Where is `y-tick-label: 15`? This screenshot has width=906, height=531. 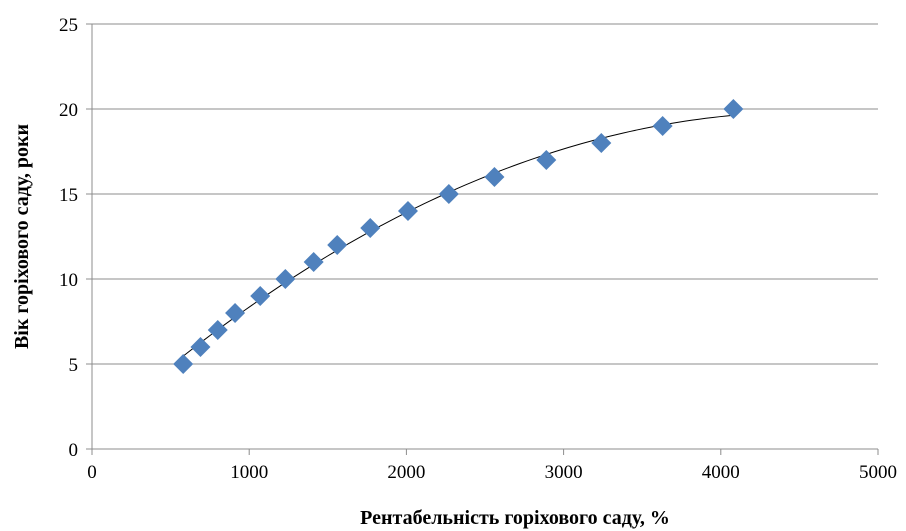 y-tick-label: 15 is located at coordinates (68, 195).